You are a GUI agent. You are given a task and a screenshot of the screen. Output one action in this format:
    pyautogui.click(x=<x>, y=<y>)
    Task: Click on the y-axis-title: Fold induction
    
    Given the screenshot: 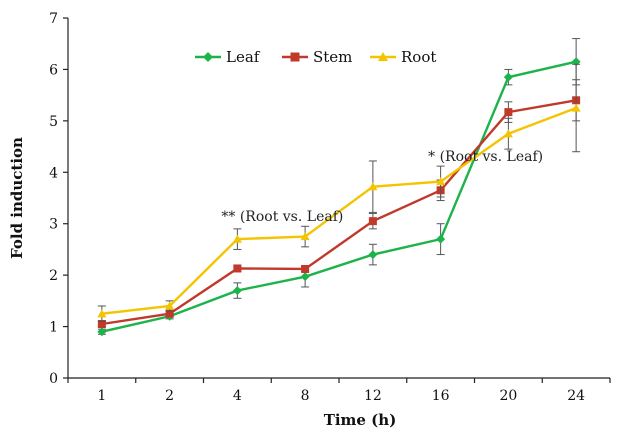 What is the action you would take?
    pyautogui.click(x=17, y=198)
    